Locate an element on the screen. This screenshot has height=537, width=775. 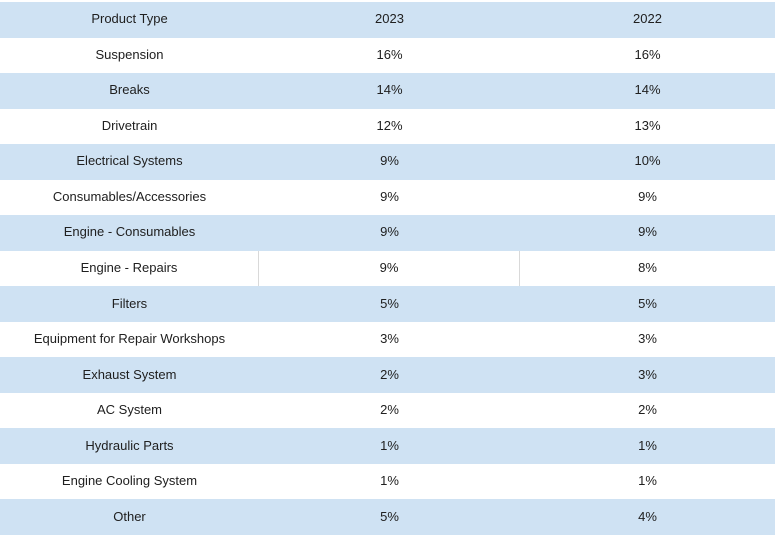
value-2022-cell: 2% is located at coordinates (647, 410).